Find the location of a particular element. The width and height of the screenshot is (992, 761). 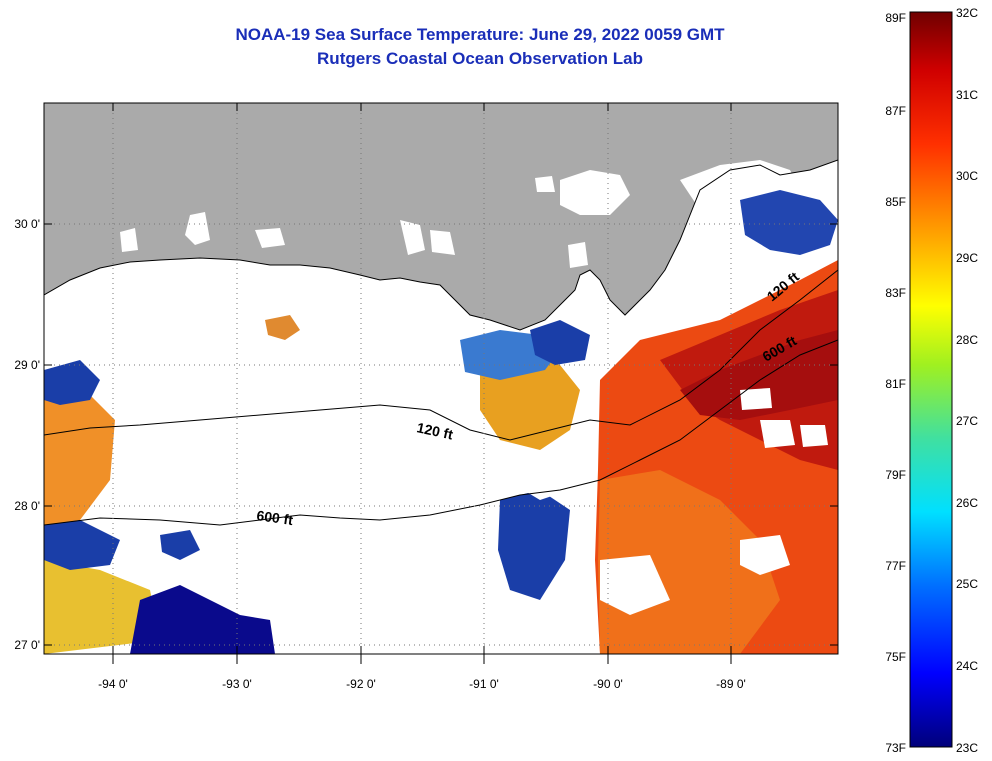

colorbar-f-label: 85F is located at coordinates (895, 202).